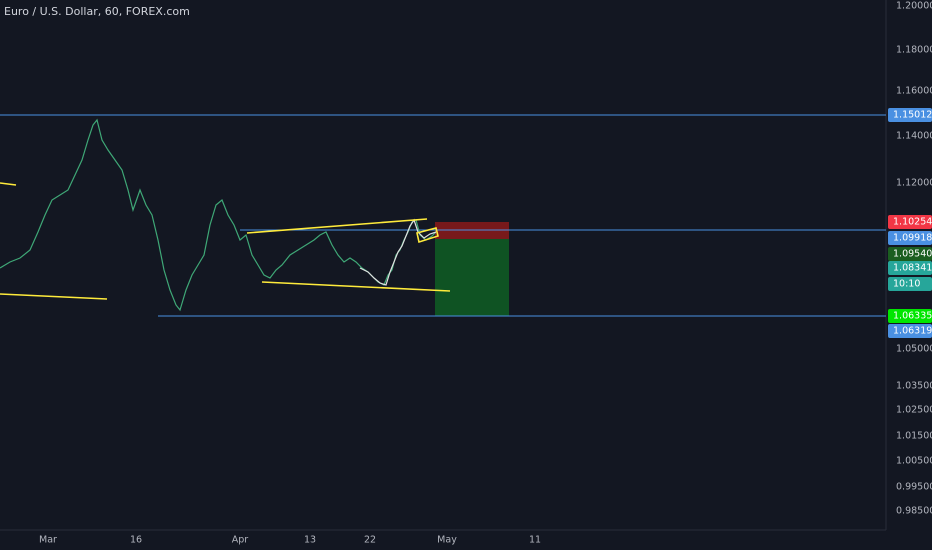  What do you see at coordinates (370, 540) in the screenshot?
I see `time-label: 22` at bounding box center [370, 540].